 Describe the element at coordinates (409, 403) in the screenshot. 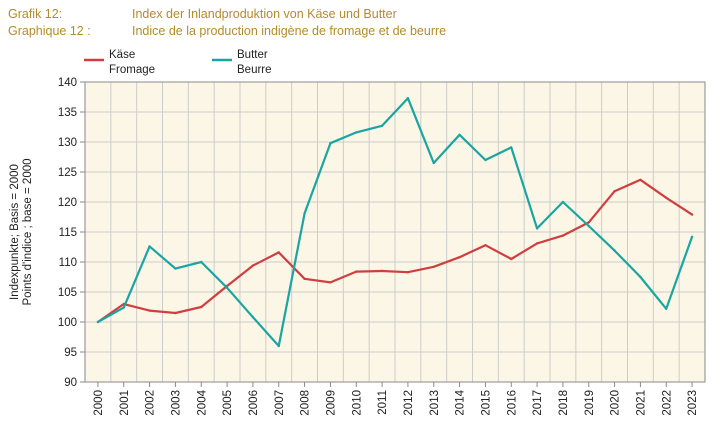

I see `x-tick-label: 2012` at that location.